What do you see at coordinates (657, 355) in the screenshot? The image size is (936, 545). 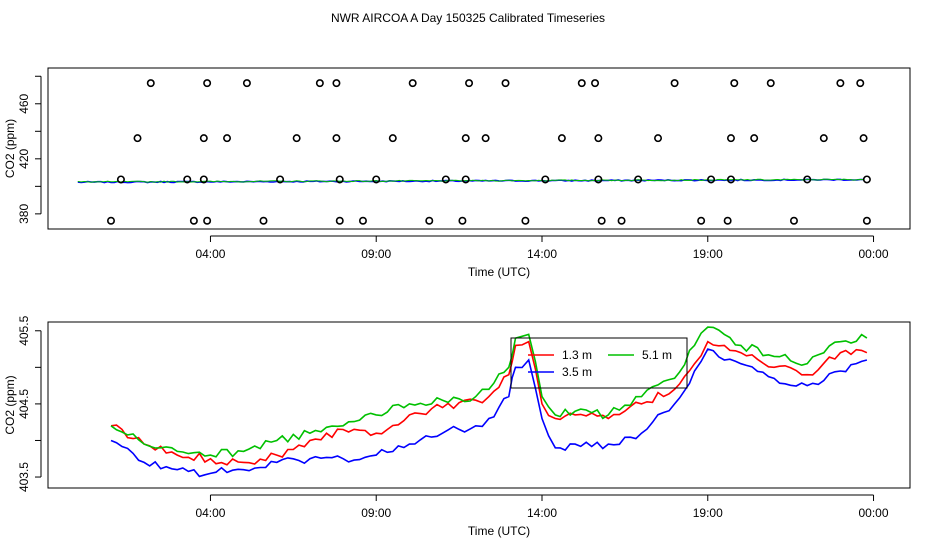 I see `legend-label: 5.1 m` at bounding box center [657, 355].